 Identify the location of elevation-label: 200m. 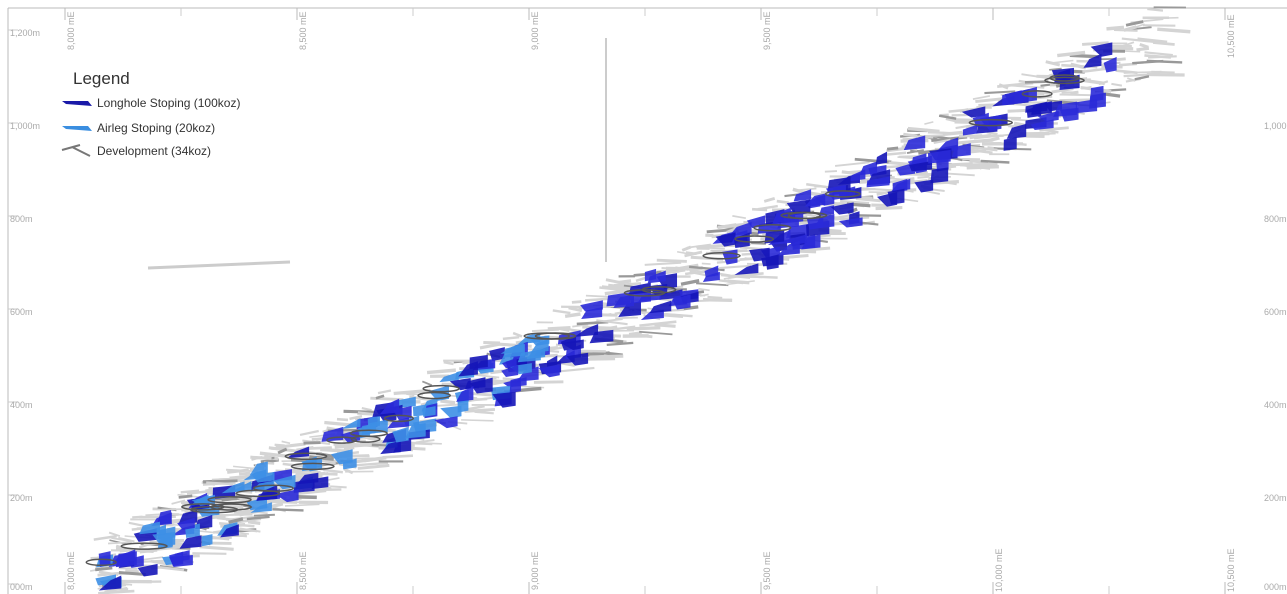
(1275, 498).